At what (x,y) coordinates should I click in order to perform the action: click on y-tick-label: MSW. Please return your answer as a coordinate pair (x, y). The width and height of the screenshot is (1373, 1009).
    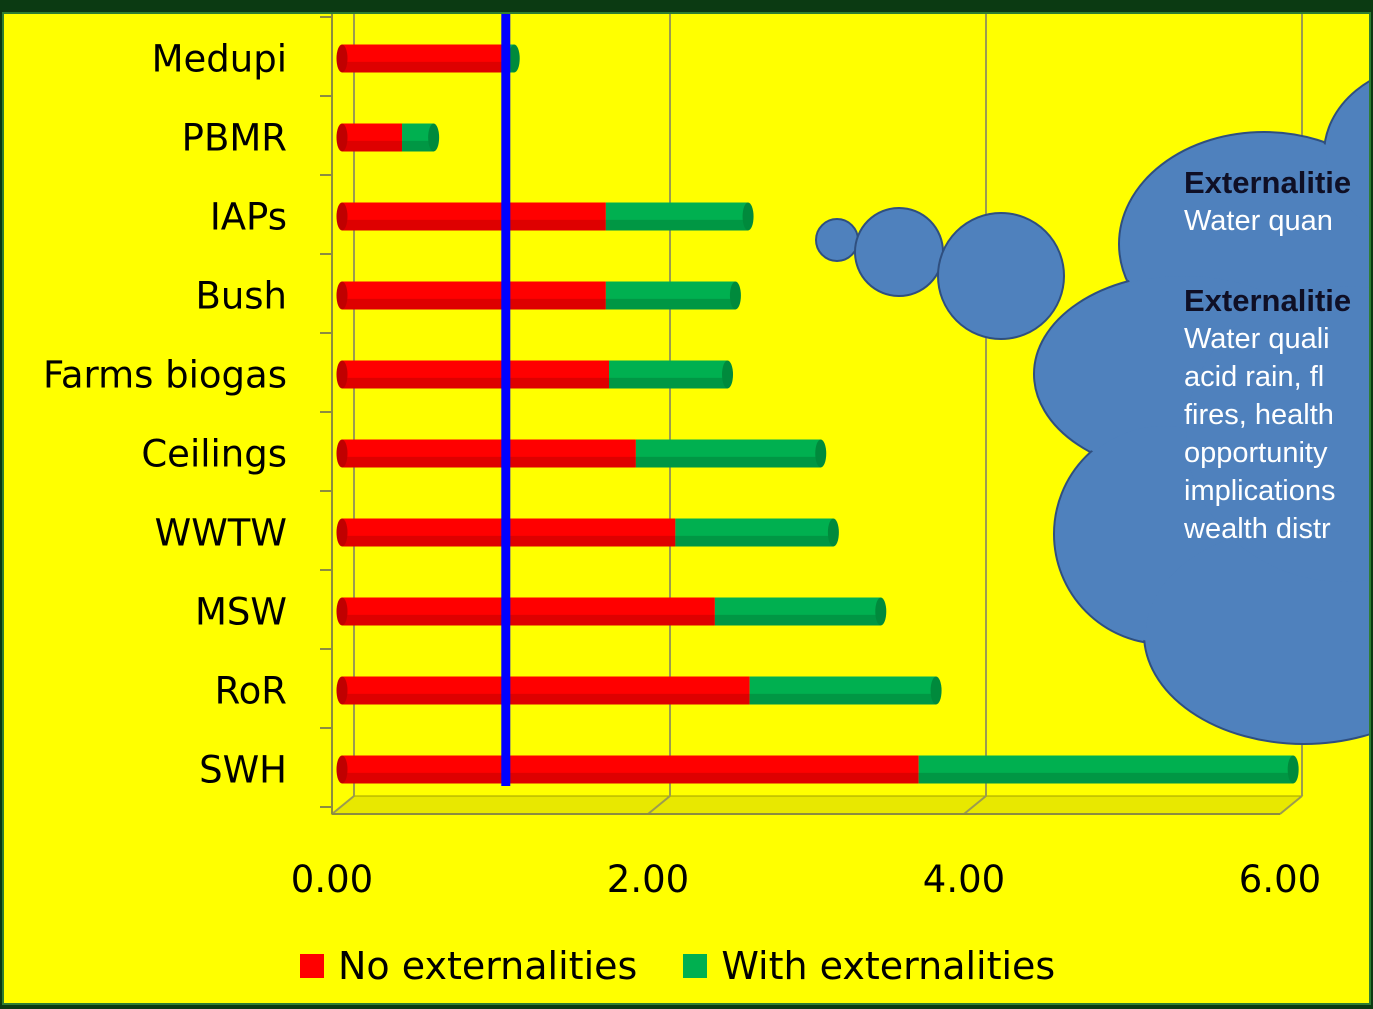
    Looking at the image, I should click on (241, 612).